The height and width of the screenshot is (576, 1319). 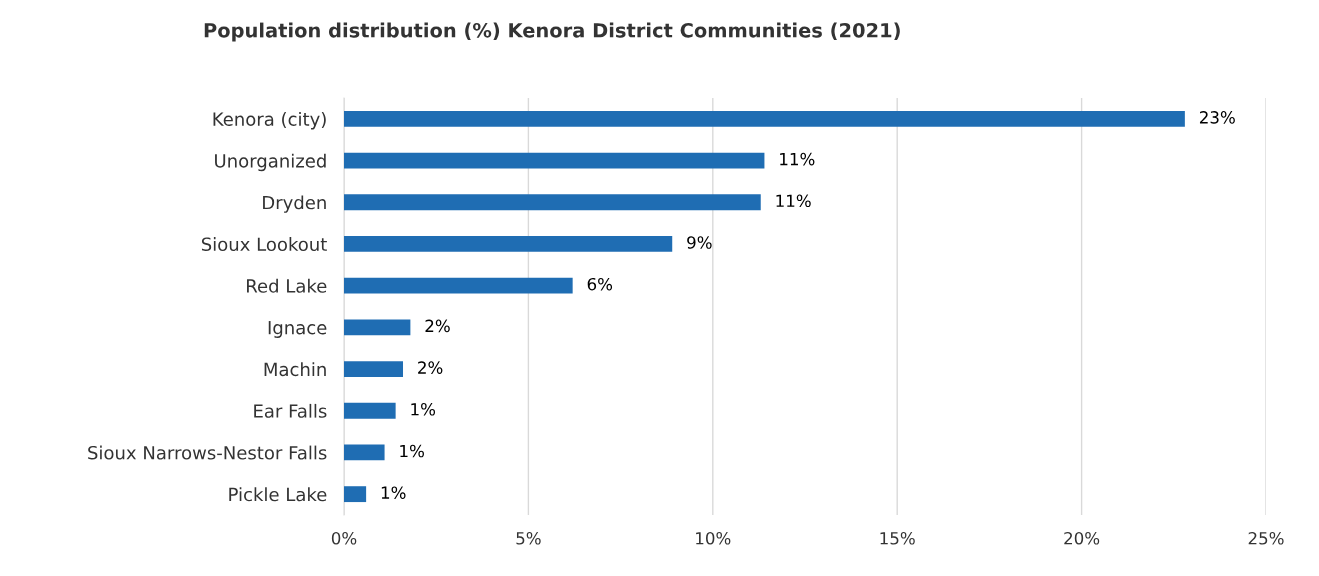 What do you see at coordinates (1217, 117) in the screenshot?
I see `data-label: 23%` at bounding box center [1217, 117].